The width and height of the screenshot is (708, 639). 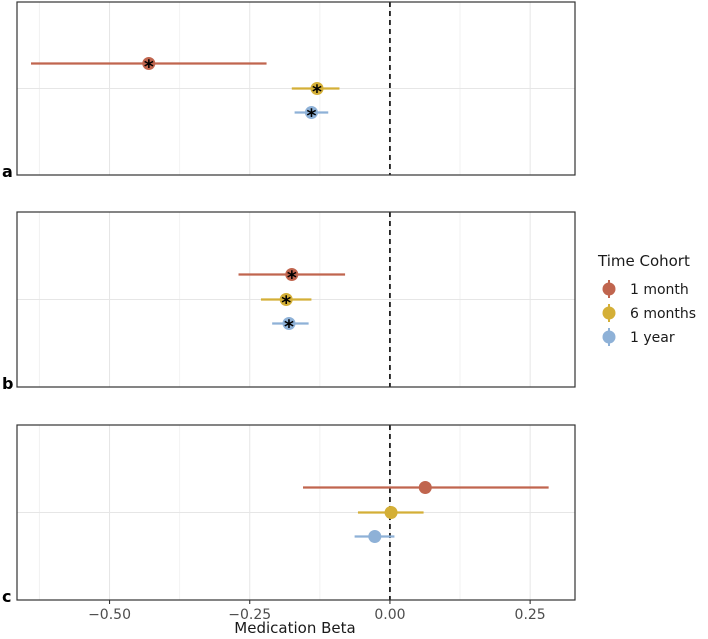 I want to click on legend-title: Time Cohort, so click(x=643, y=261).